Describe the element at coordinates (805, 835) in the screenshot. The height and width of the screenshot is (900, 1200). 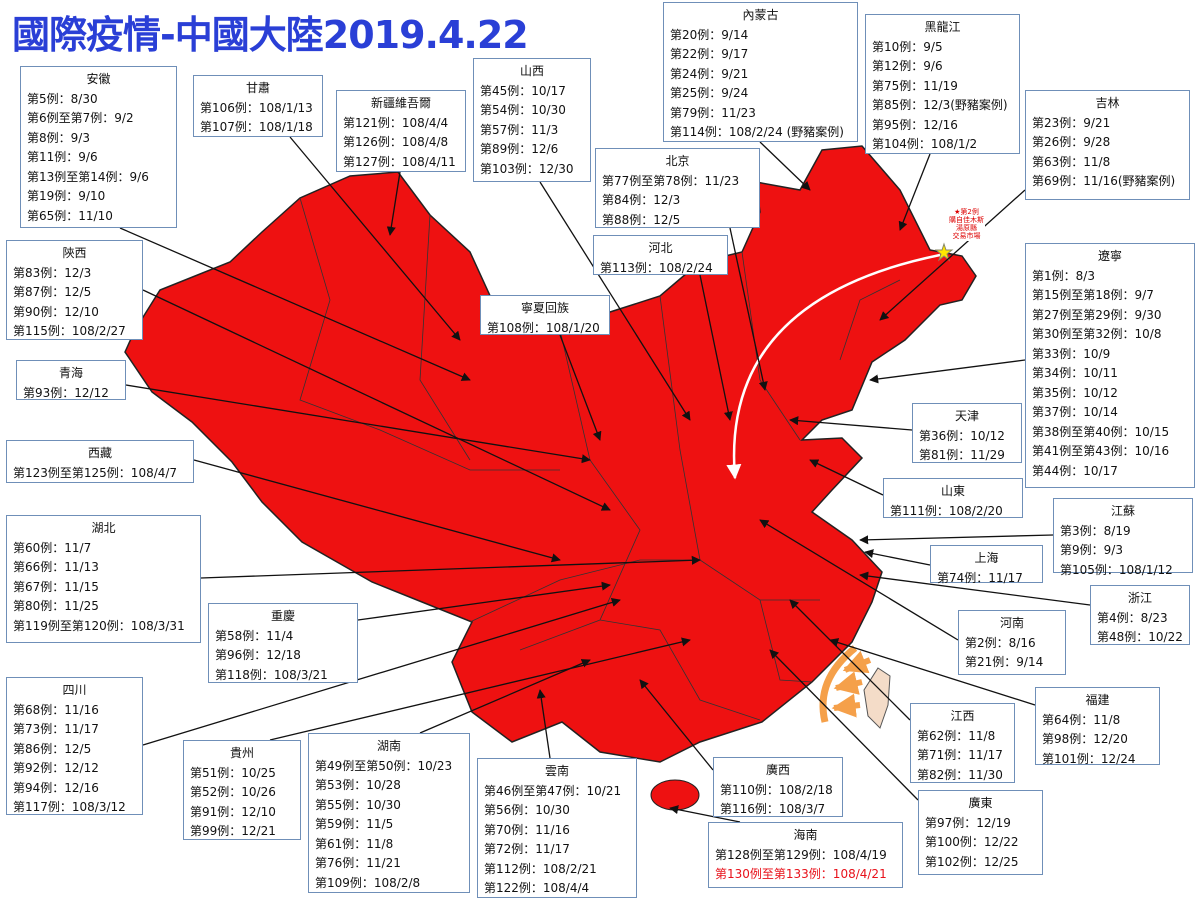
I see `province-name: 海南` at that location.